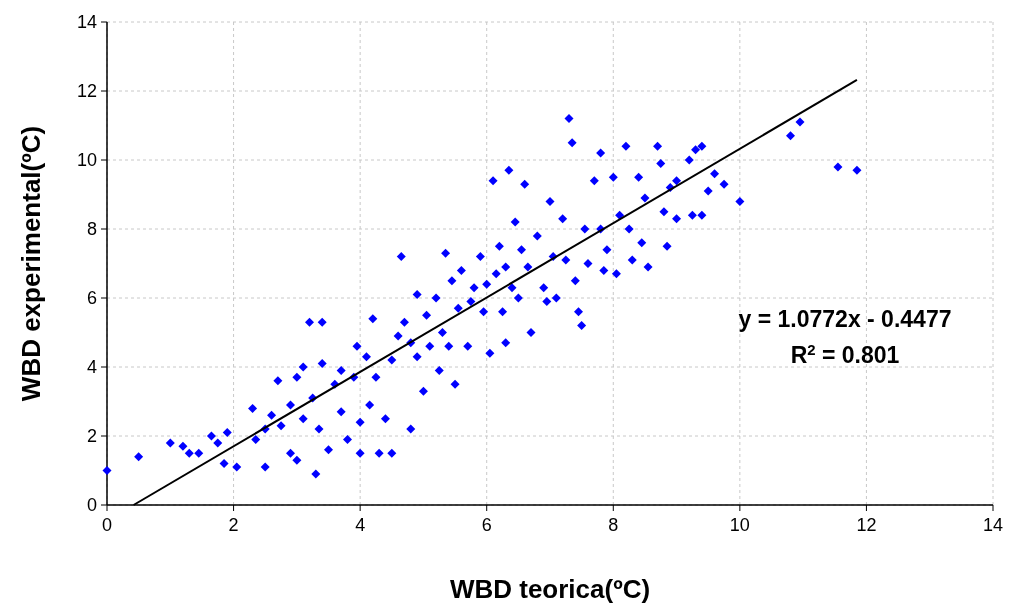  Describe the element at coordinates (86, 22) in the screenshot. I see `y-tick-label: 14` at that location.